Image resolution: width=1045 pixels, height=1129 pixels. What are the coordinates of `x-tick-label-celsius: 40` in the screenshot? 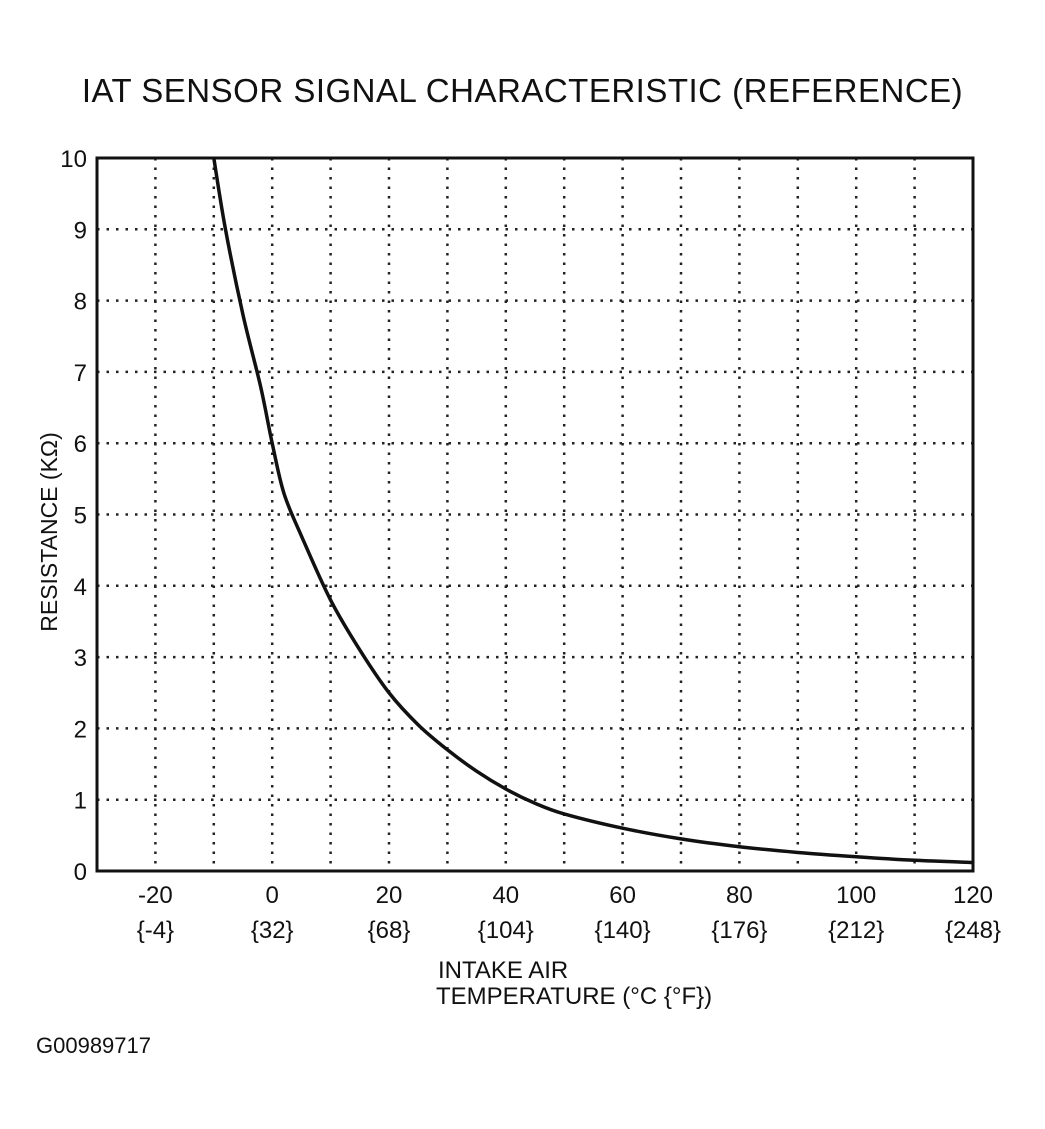 It's located at (505, 895).